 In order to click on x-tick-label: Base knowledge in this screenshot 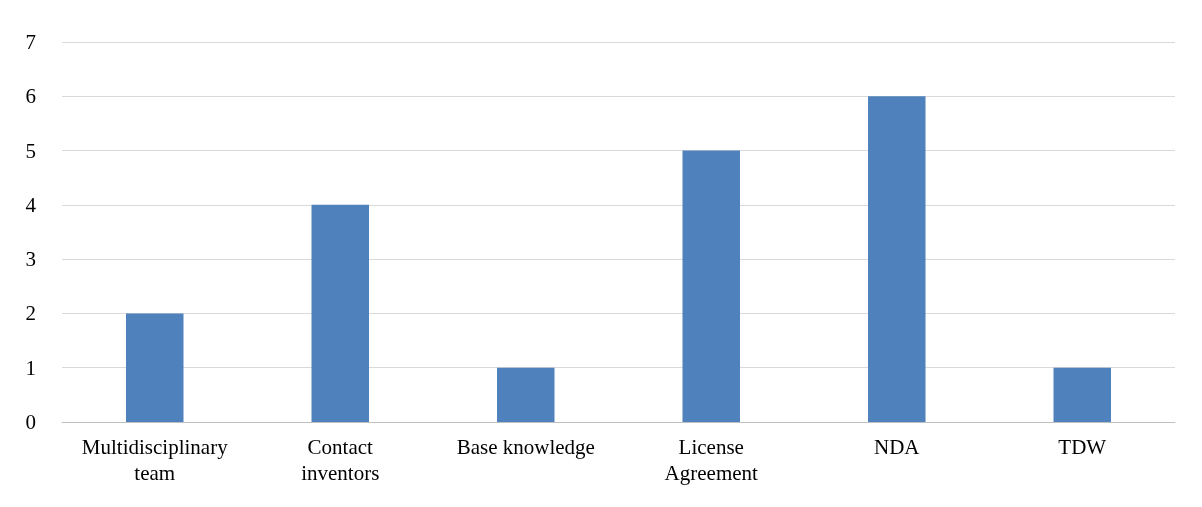, I will do `click(525, 447)`.